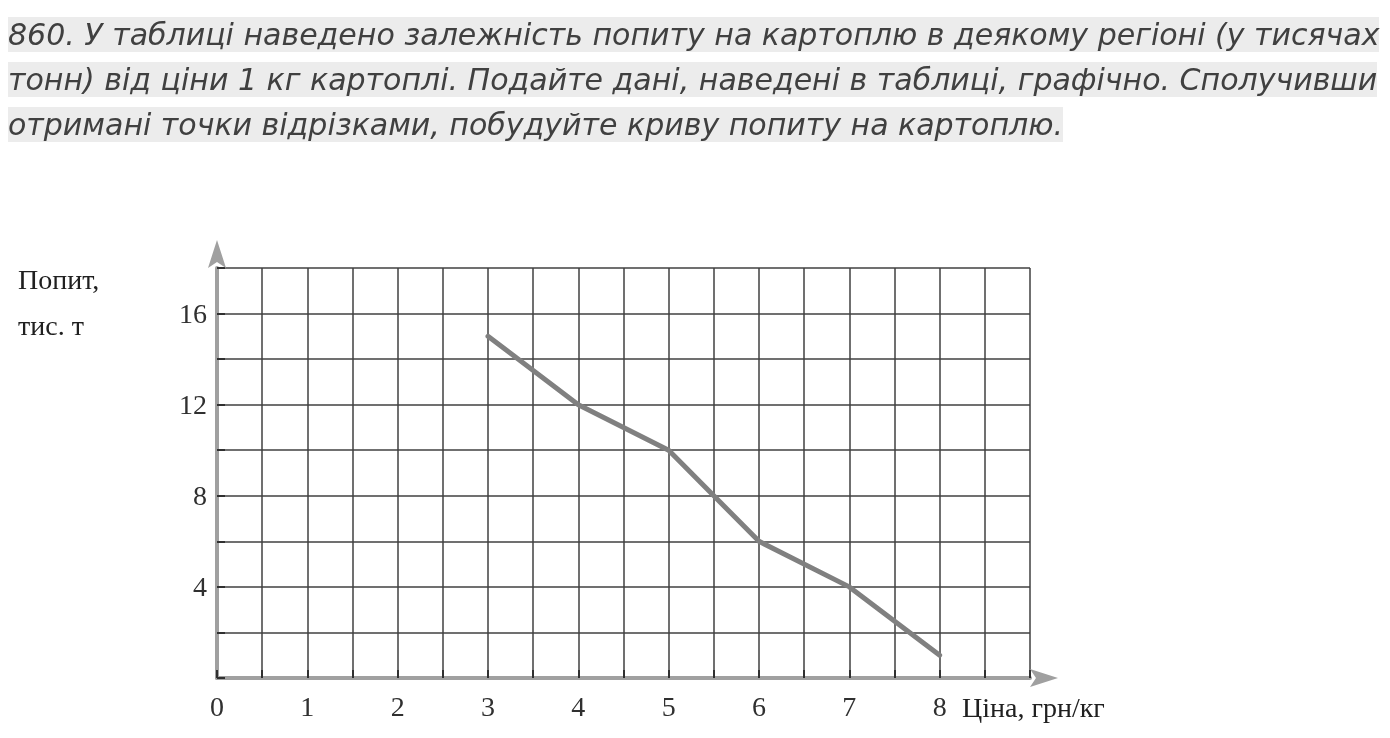 The width and height of the screenshot is (1390, 738). Describe the element at coordinates (488, 706) in the screenshot. I see `x-tick-label: 3` at that location.